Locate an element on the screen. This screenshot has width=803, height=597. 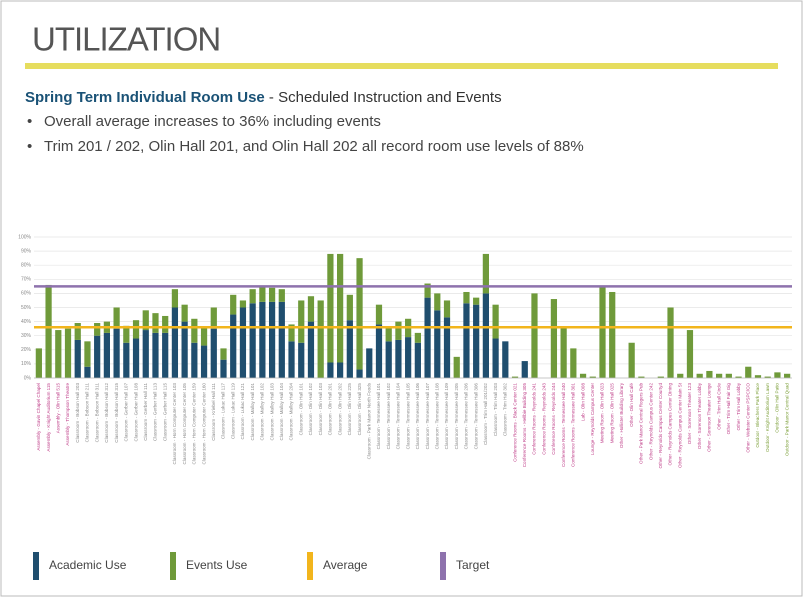
x-tick-label: Classroom - Malloy Hall 103 is located at coordinates (271, 412).